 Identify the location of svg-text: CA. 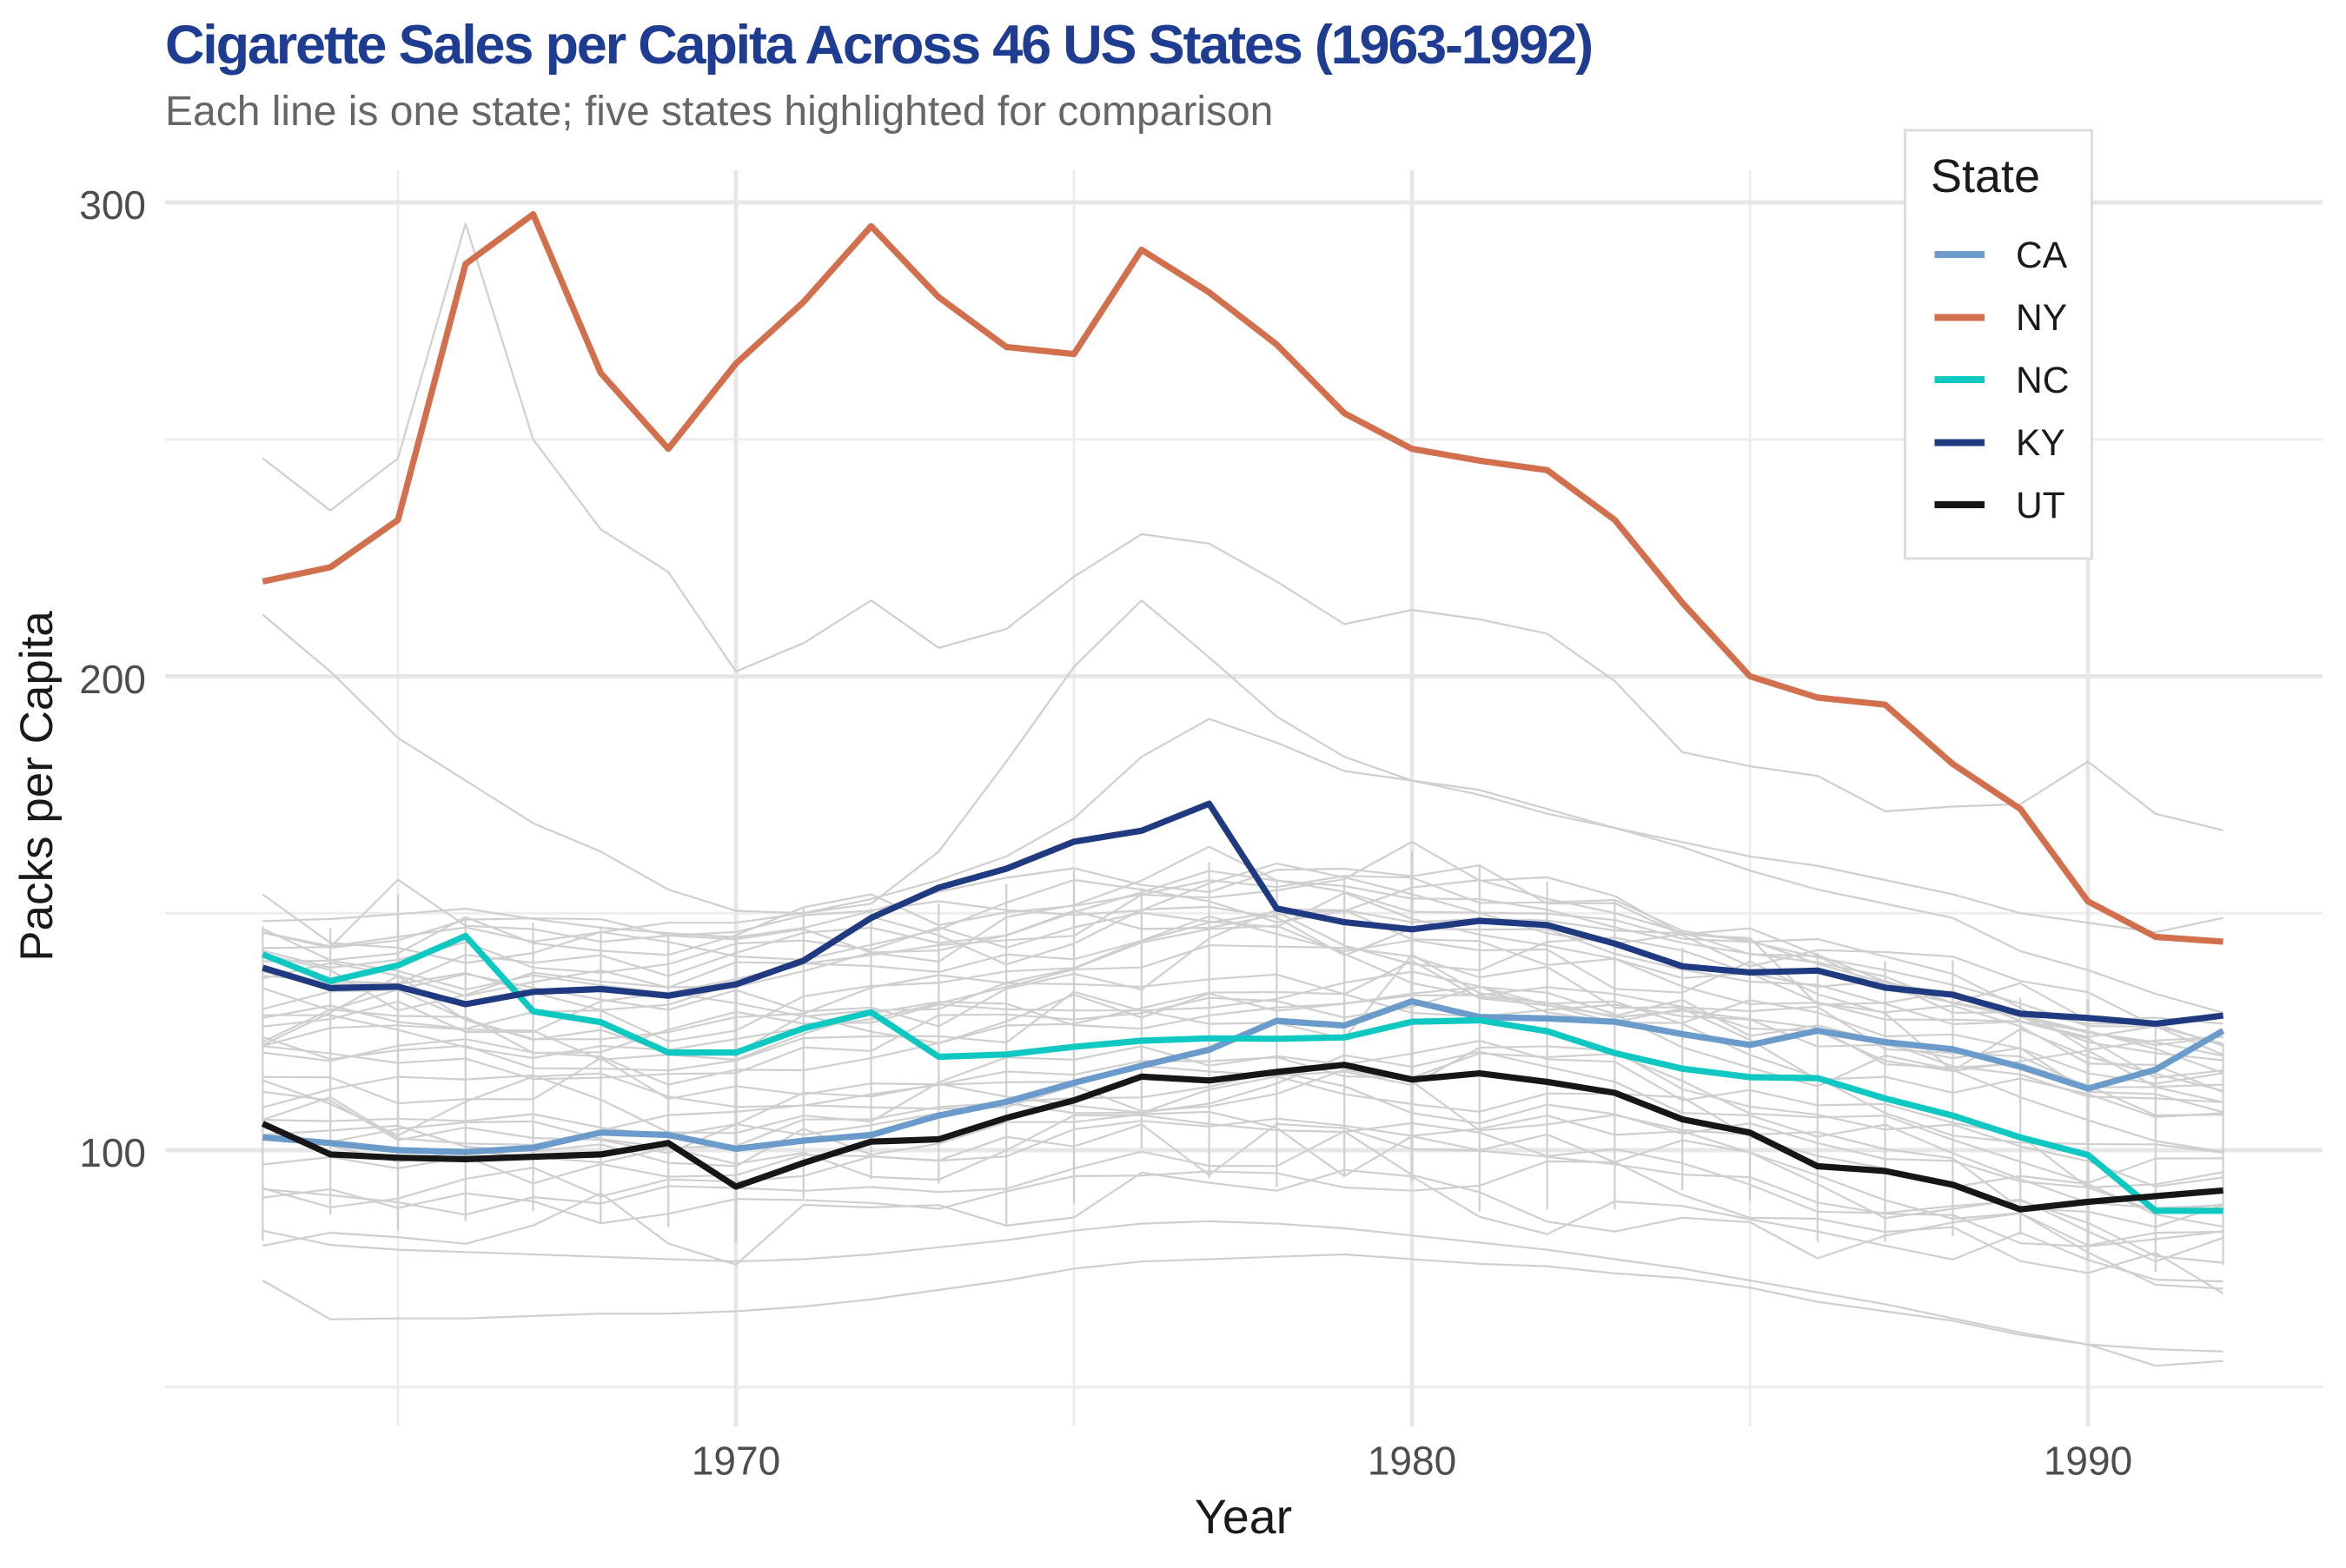
(2042, 256).